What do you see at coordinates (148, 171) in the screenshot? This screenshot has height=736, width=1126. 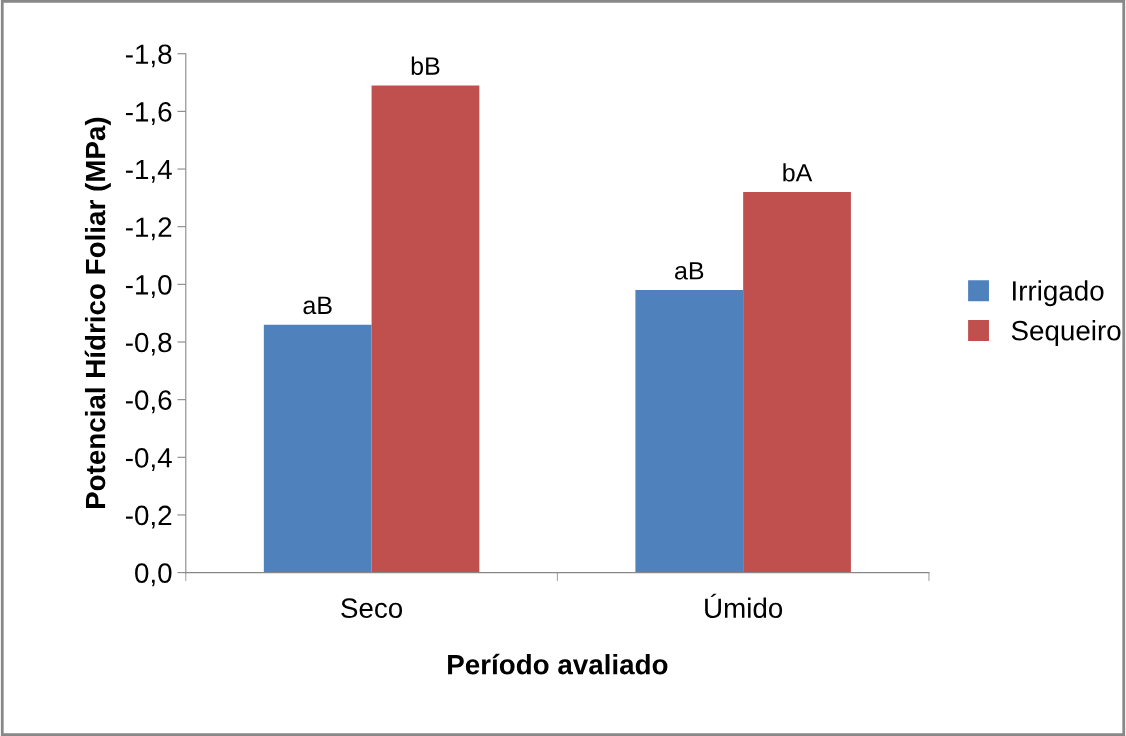 I see `y-tick-label: -1,4` at bounding box center [148, 171].